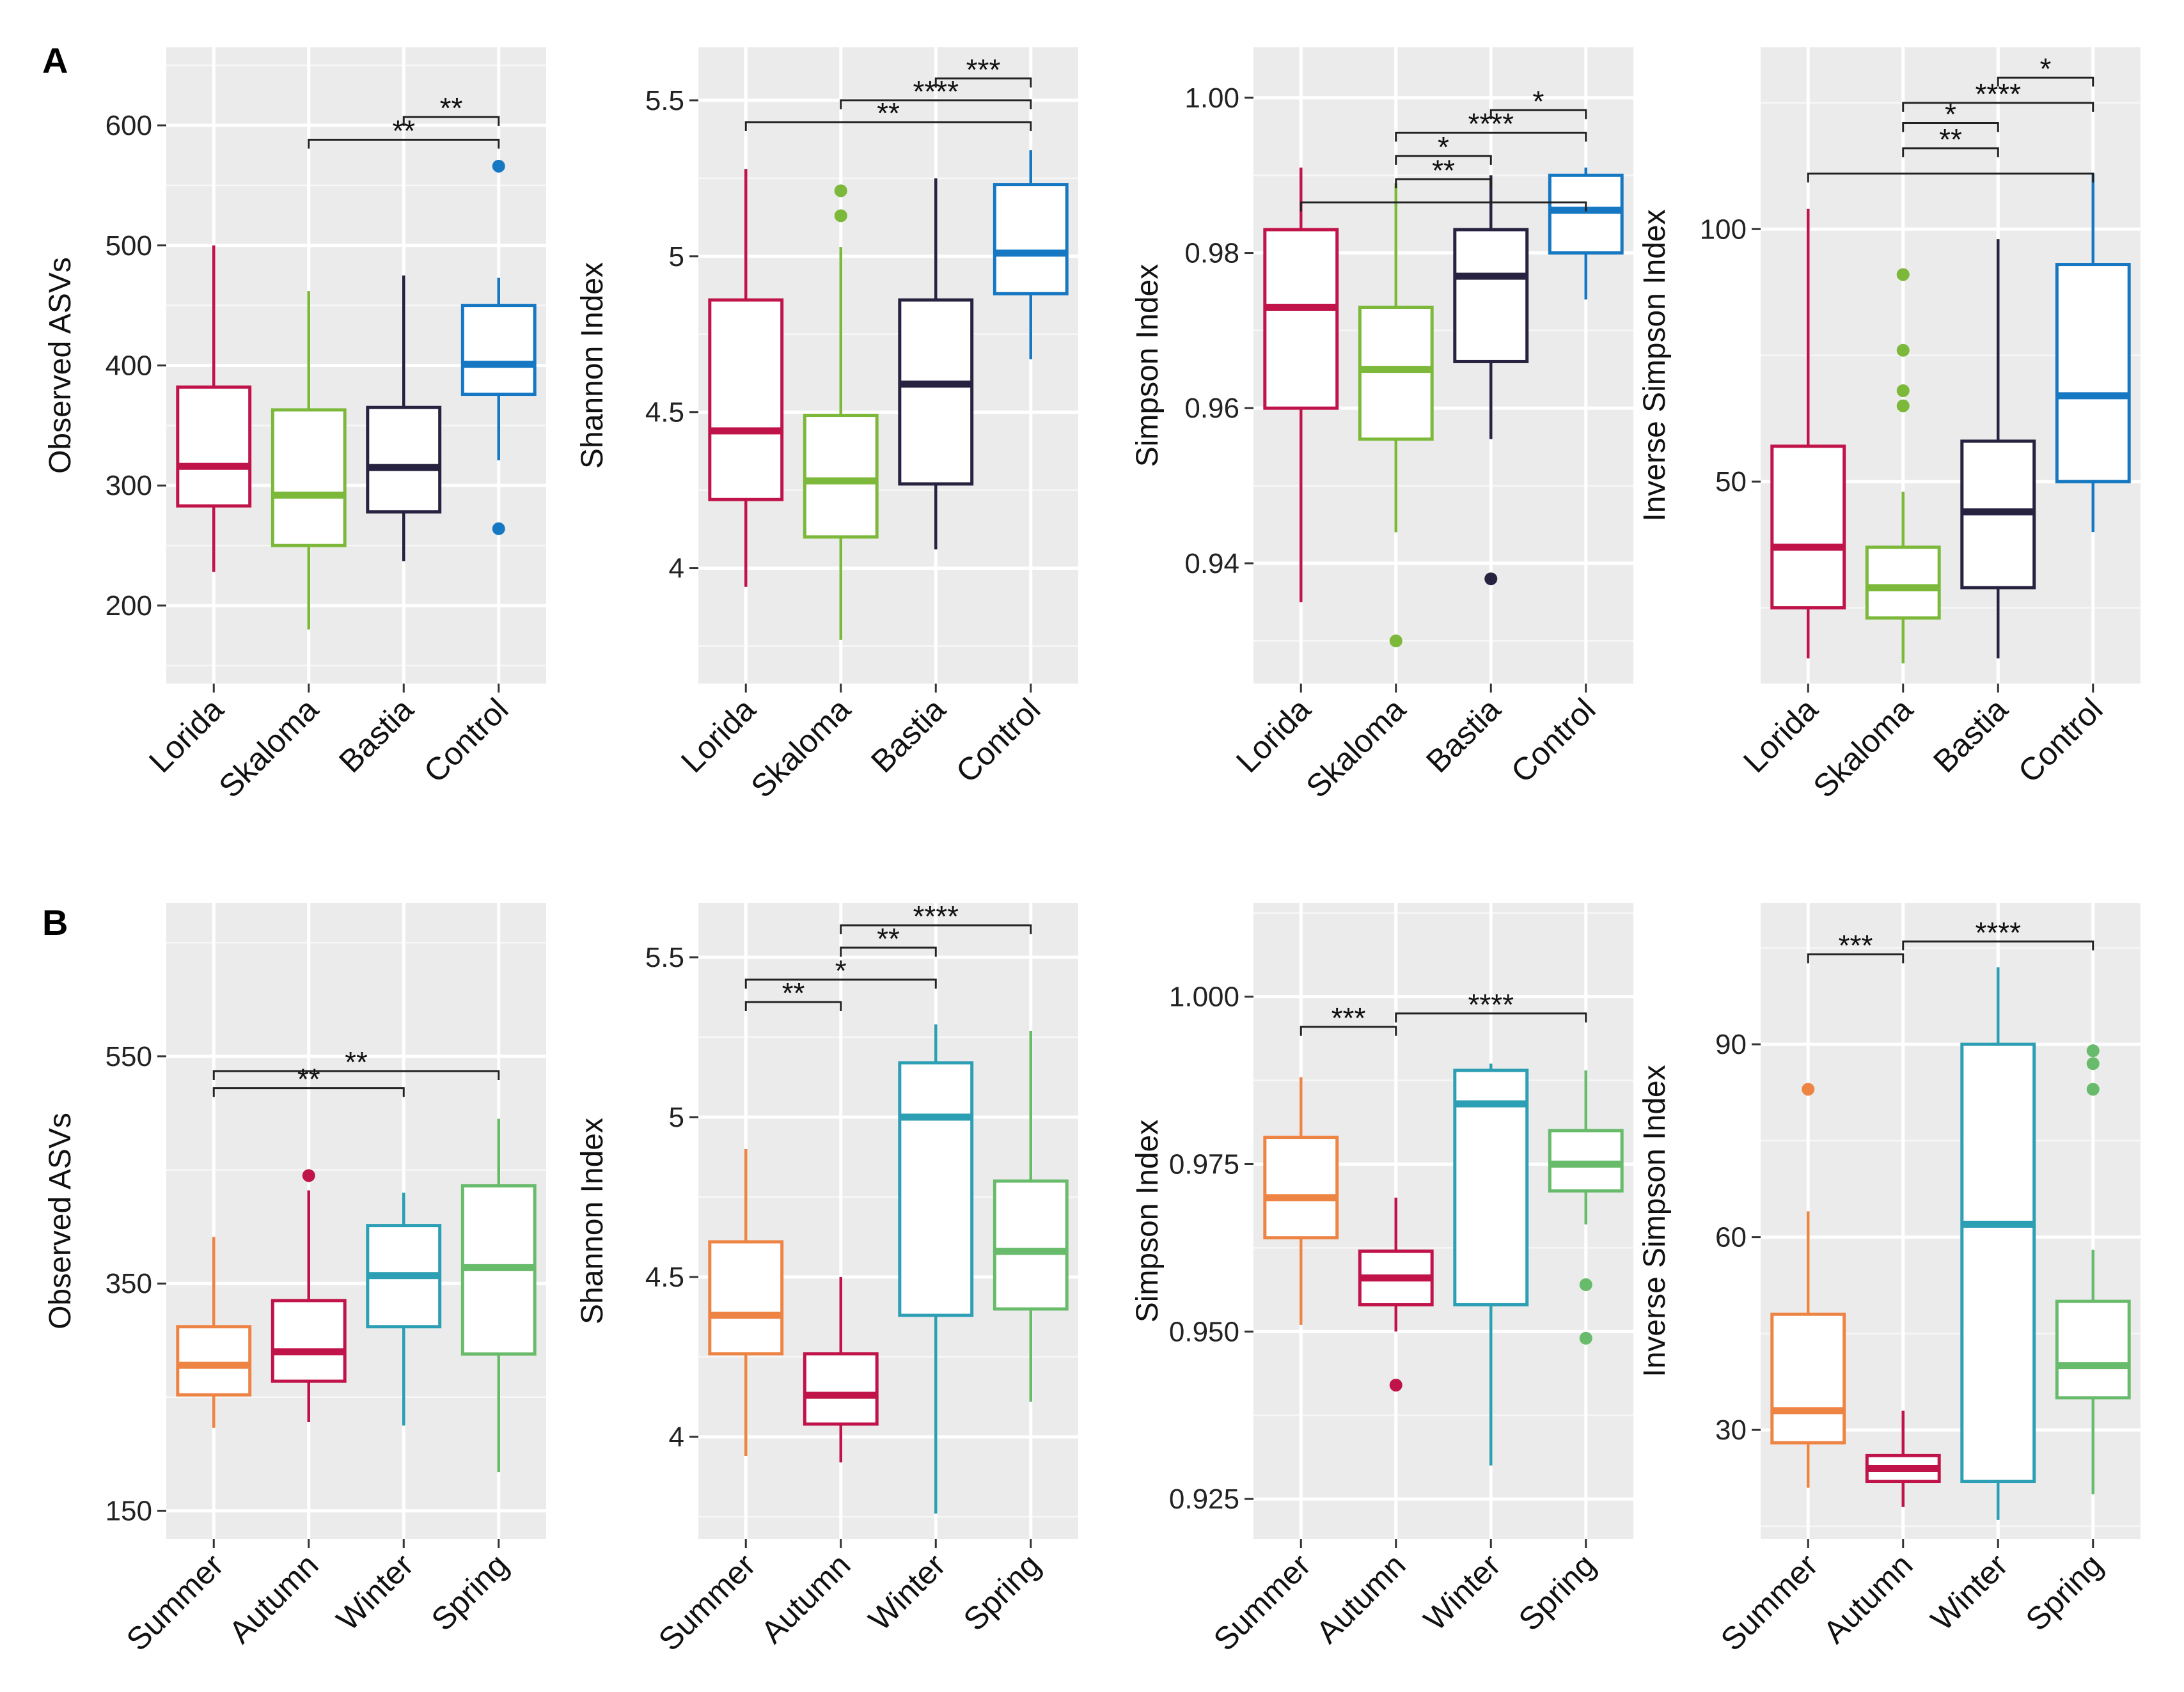 The height and width of the screenshot is (1692, 2184). What do you see at coordinates (1262, 1602) in the screenshot?
I see `x-tick-label: Summer` at bounding box center [1262, 1602].